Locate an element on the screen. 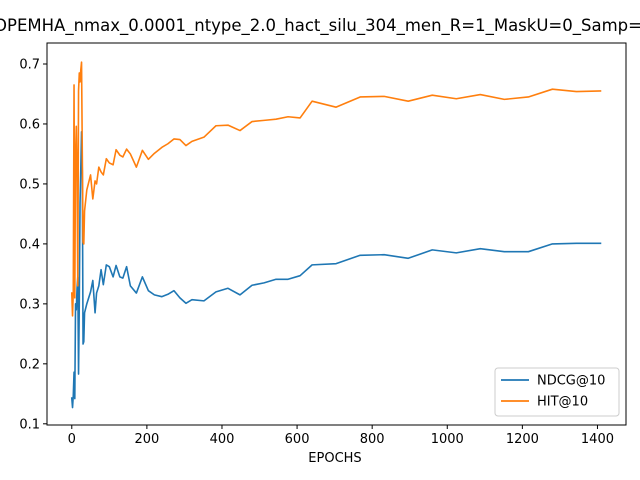  x-tick-label: 1400 is located at coordinates (597, 439).